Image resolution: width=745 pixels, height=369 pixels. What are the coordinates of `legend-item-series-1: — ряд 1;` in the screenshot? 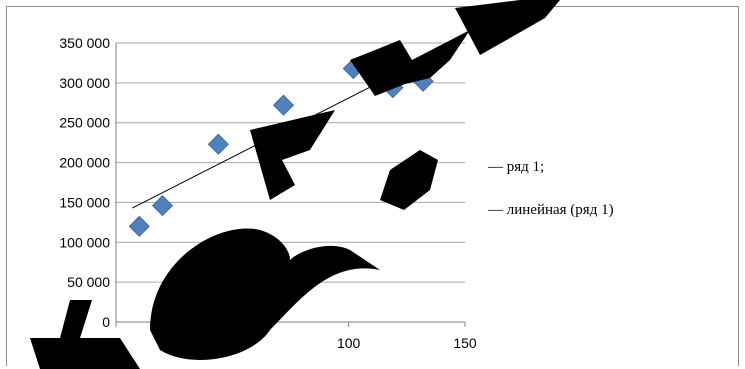 It's located at (515, 167).